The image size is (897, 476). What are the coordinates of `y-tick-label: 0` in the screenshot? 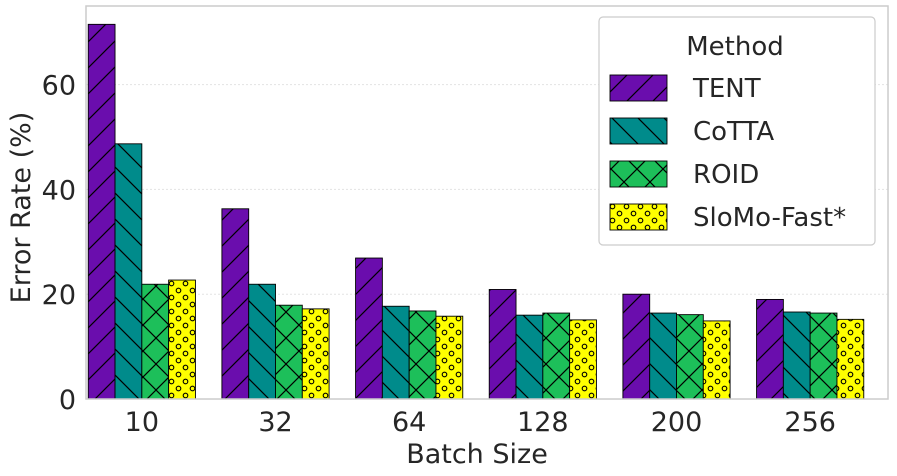 It's located at (67, 400).